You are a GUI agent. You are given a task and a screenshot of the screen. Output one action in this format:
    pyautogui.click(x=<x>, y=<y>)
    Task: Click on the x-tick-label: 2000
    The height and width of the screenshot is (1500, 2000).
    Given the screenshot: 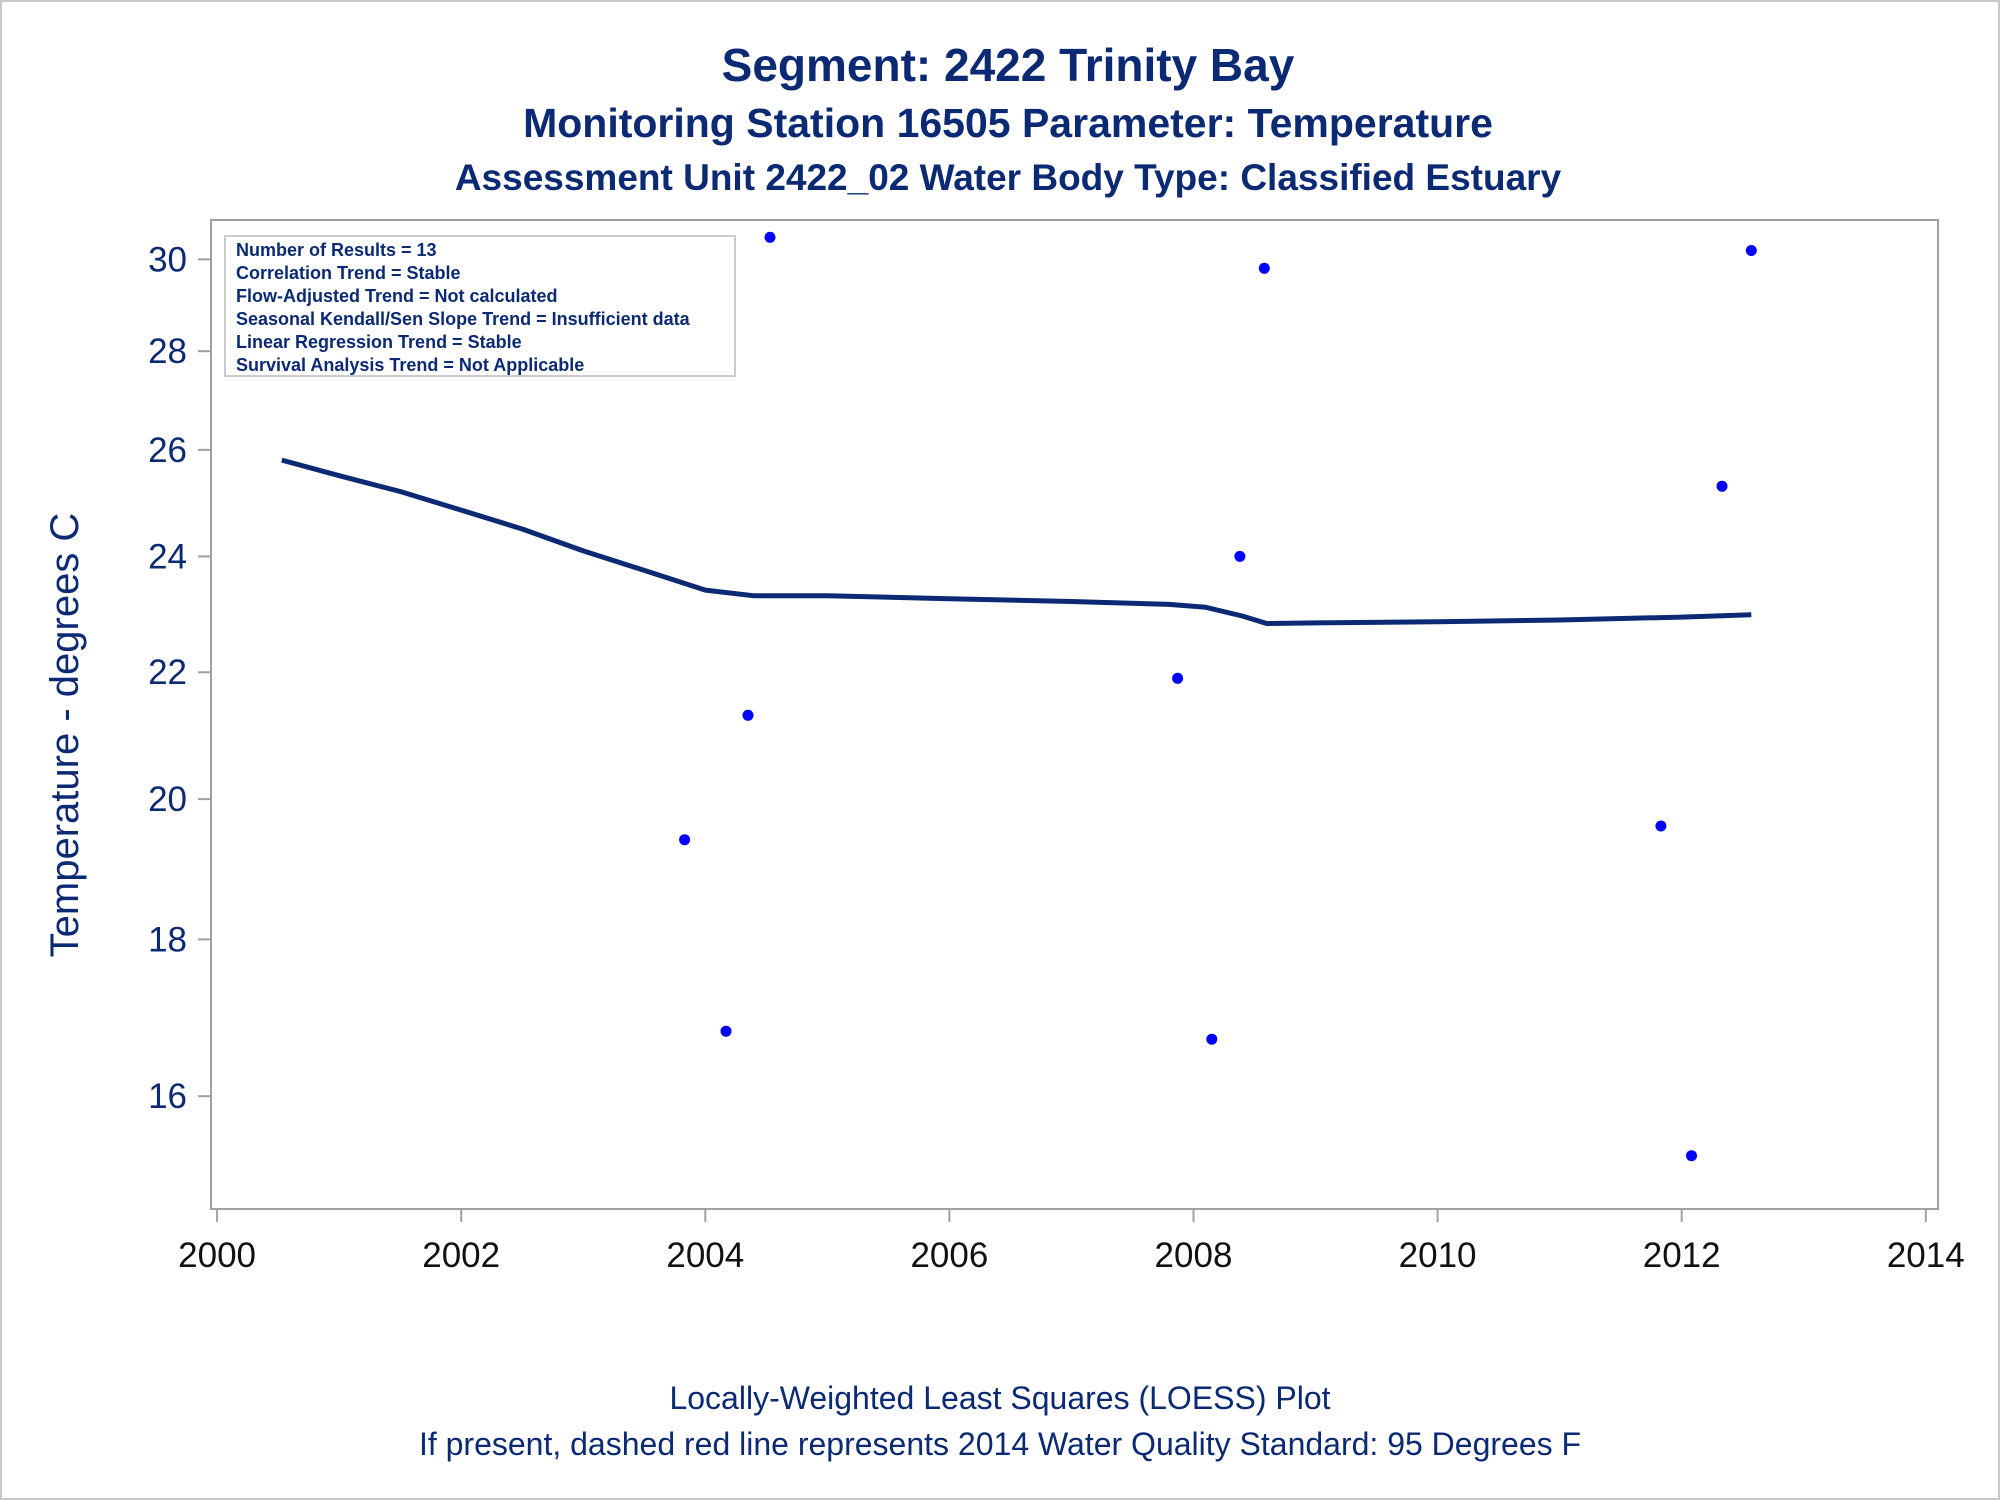 What is the action you would take?
    pyautogui.click(x=217, y=1255)
    